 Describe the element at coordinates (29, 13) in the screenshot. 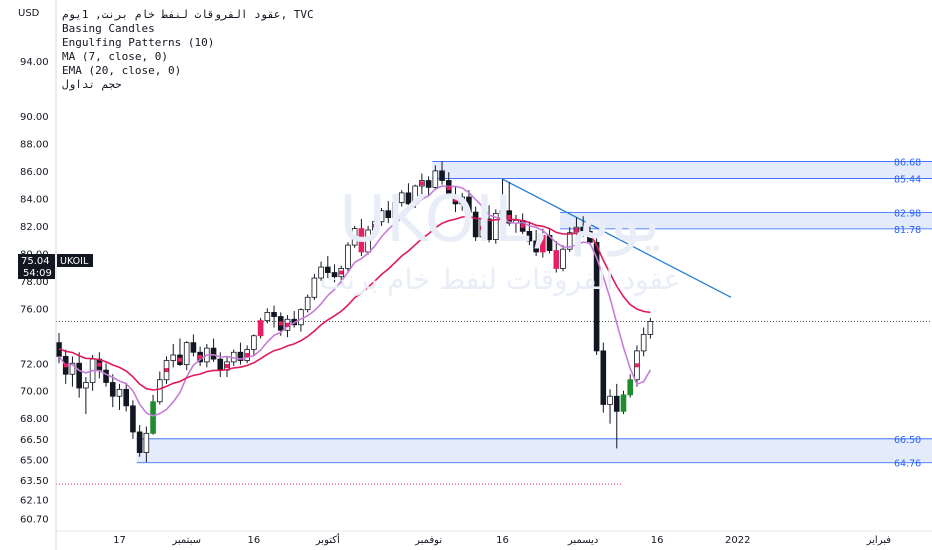

I see `y-axis-currency: USD` at that location.